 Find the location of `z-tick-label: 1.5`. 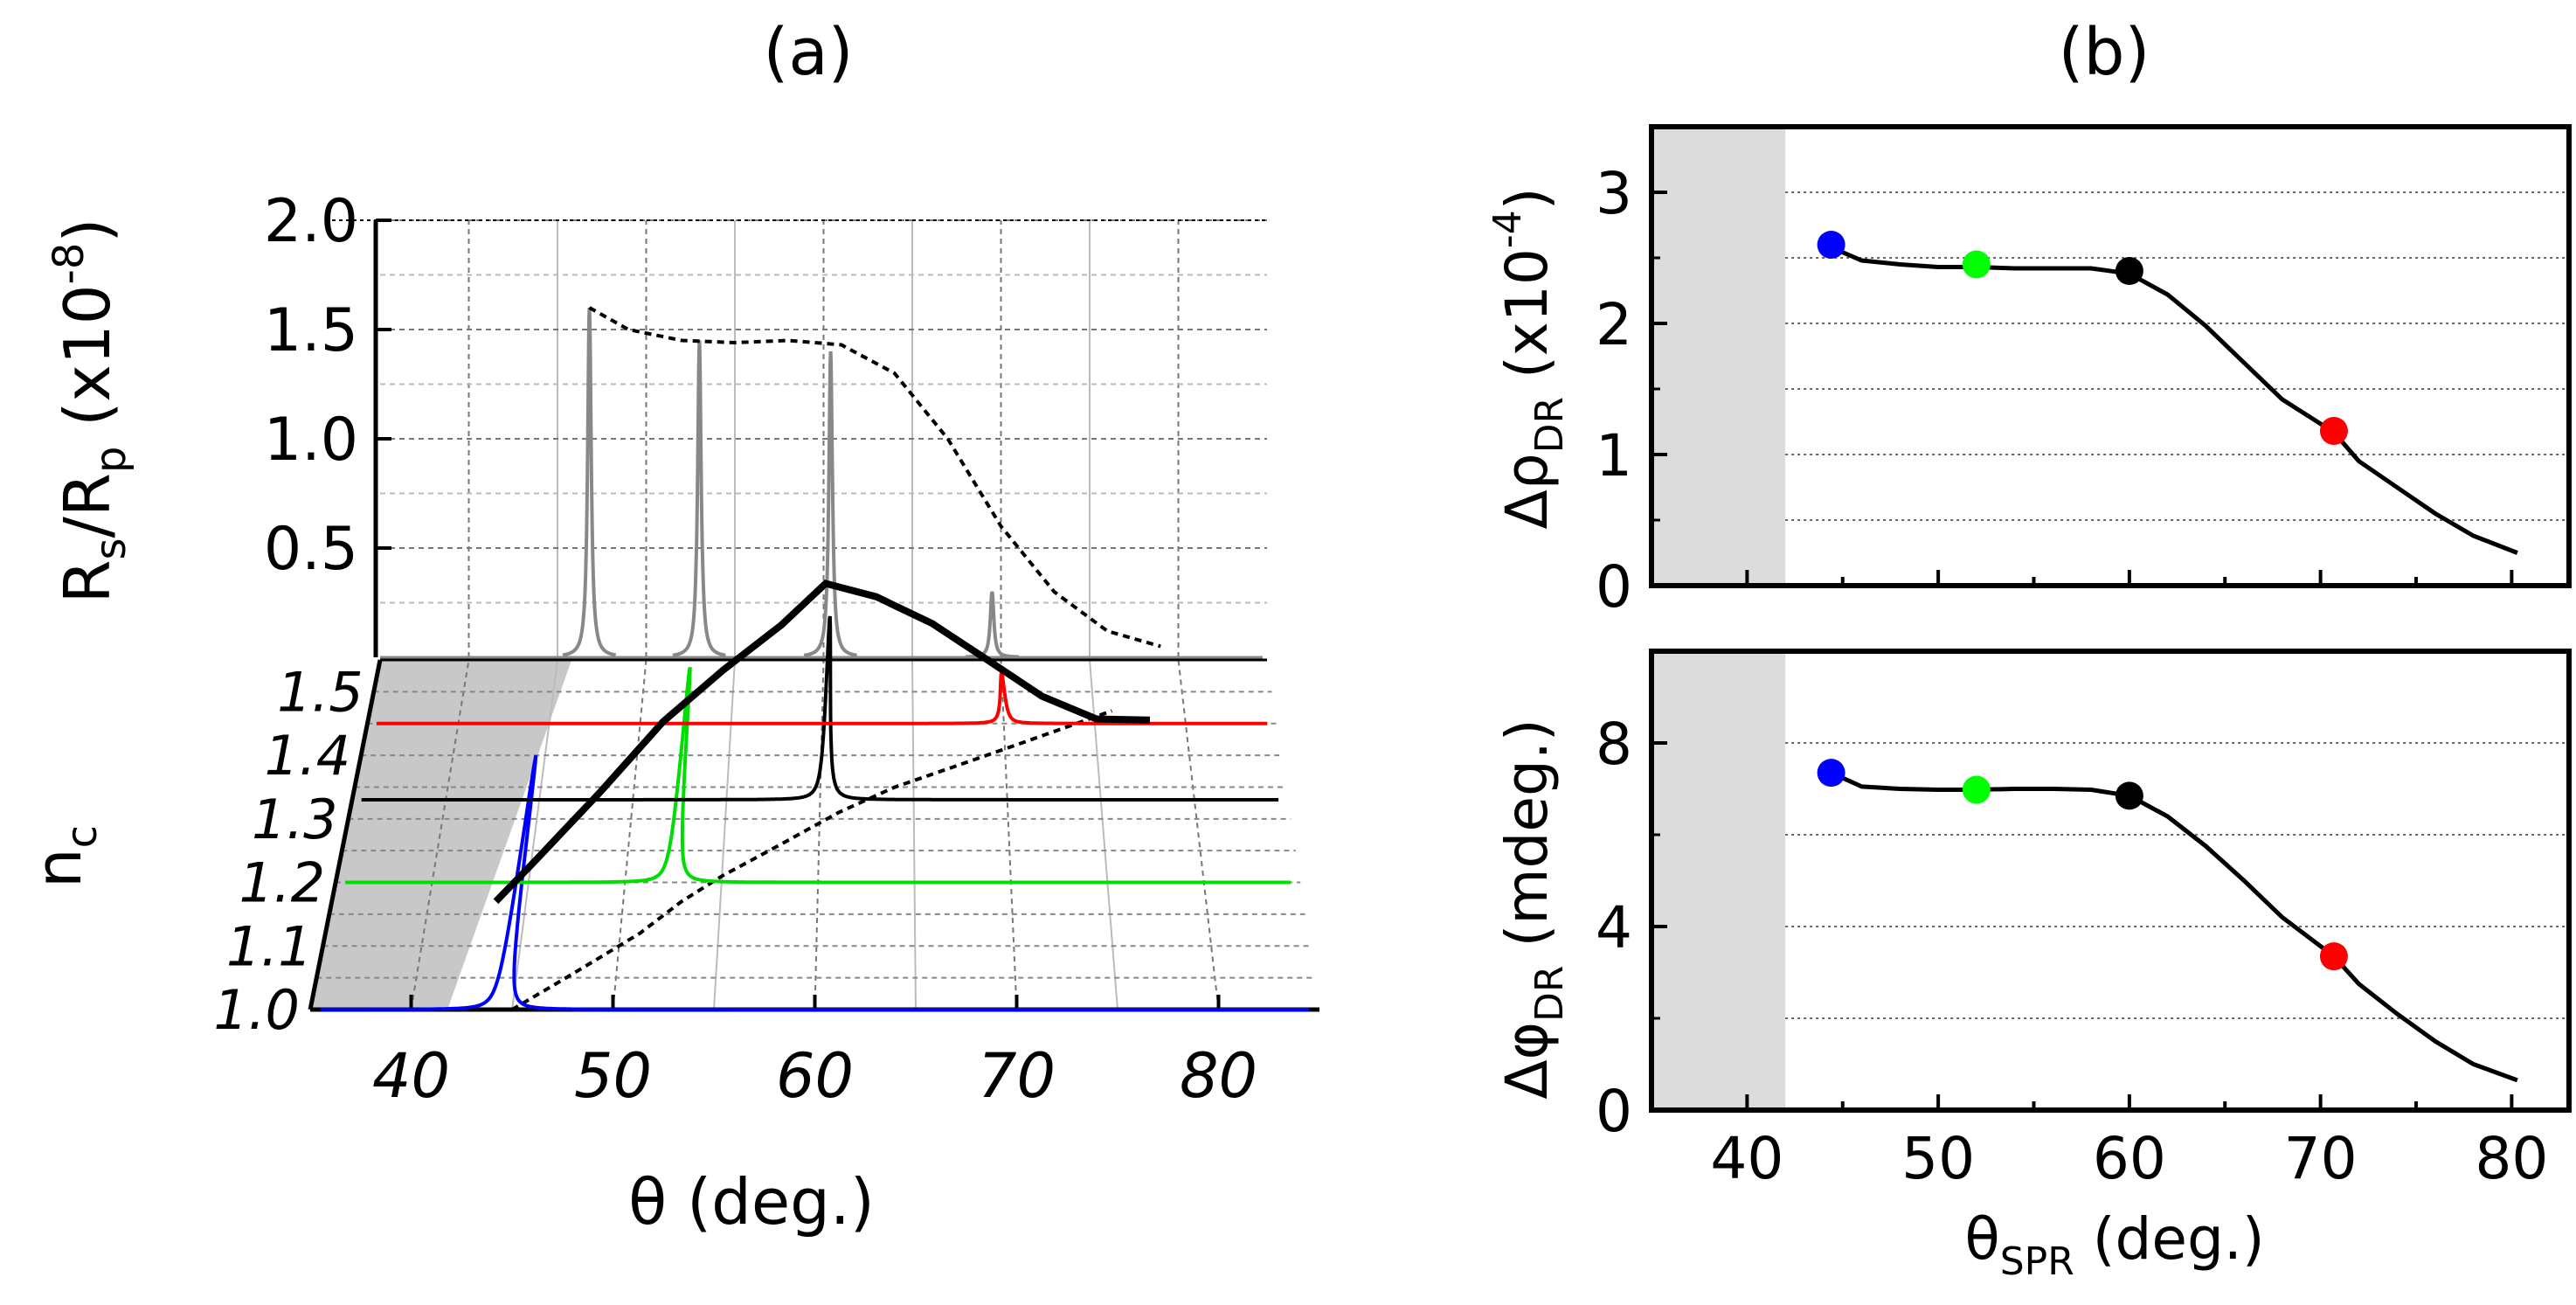

z-tick-label: 1.5 is located at coordinates (311, 330).